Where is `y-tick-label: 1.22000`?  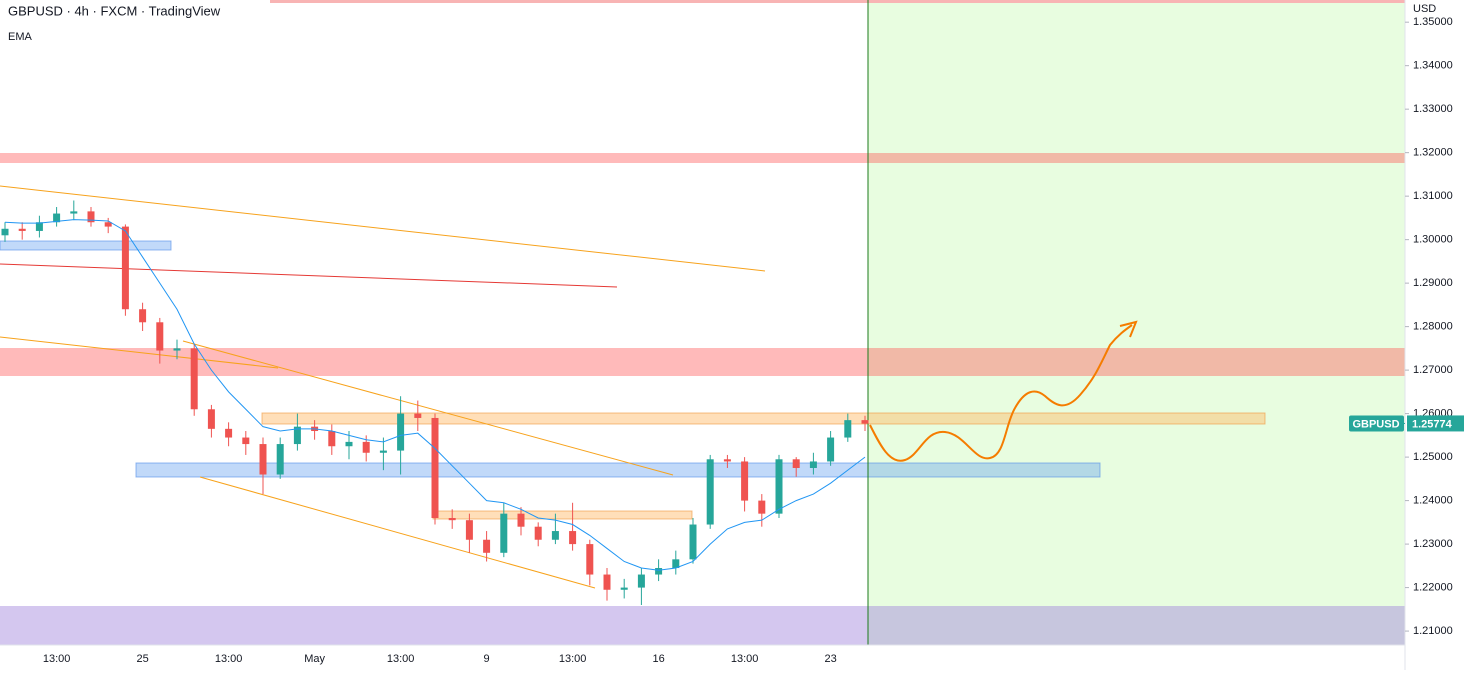
y-tick-label: 1.22000 is located at coordinates (1433, 587).